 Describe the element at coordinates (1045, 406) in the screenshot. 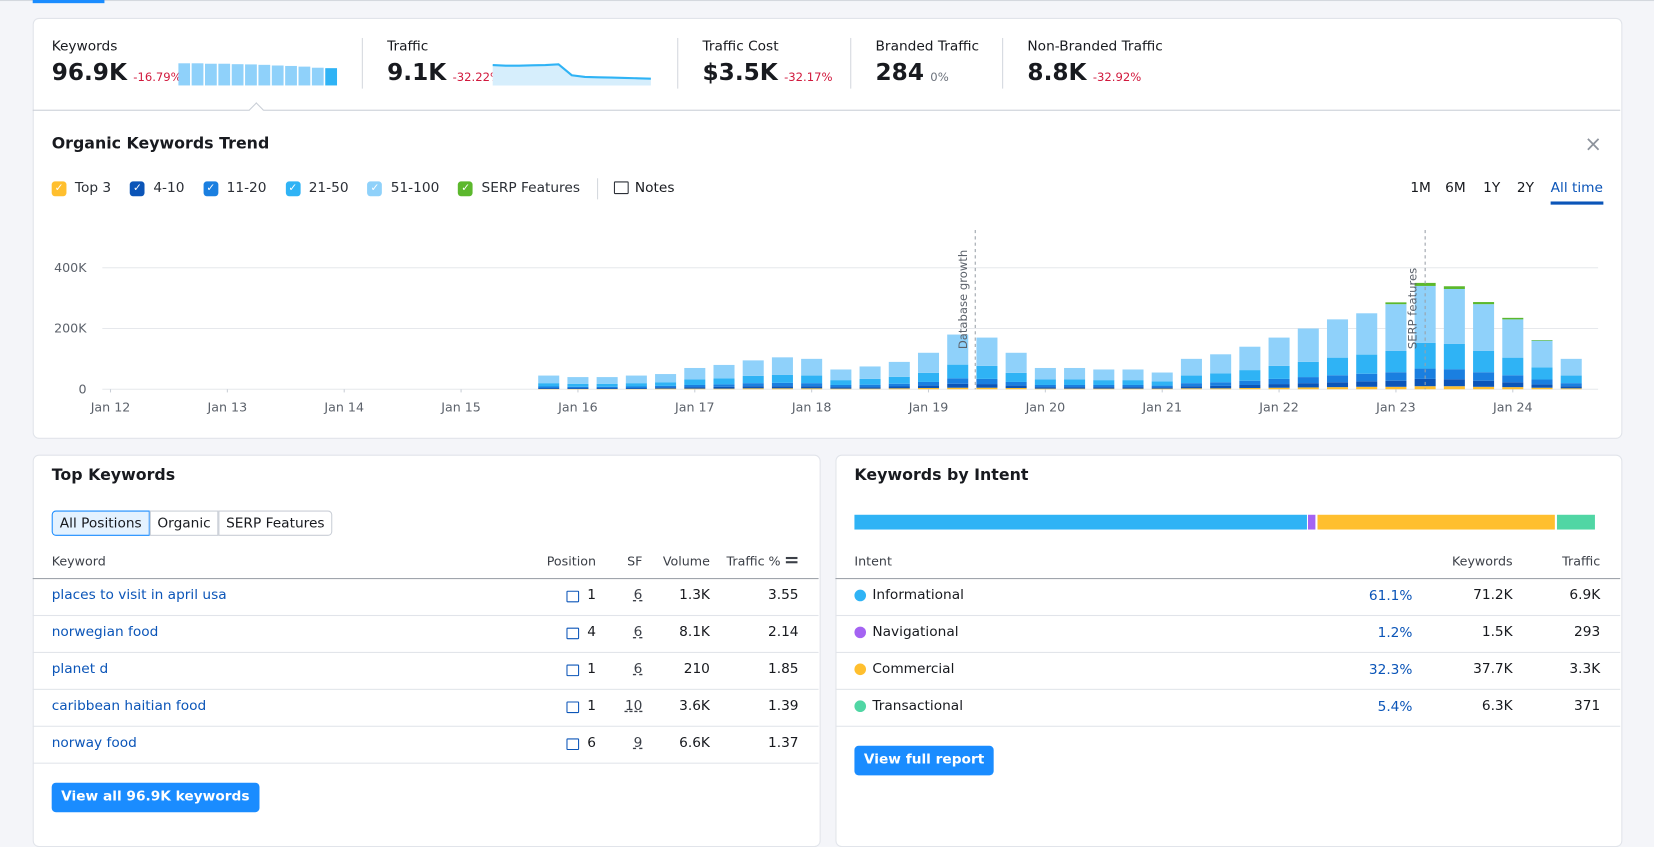

I see `x-tick-label: Jan 20` at that location.